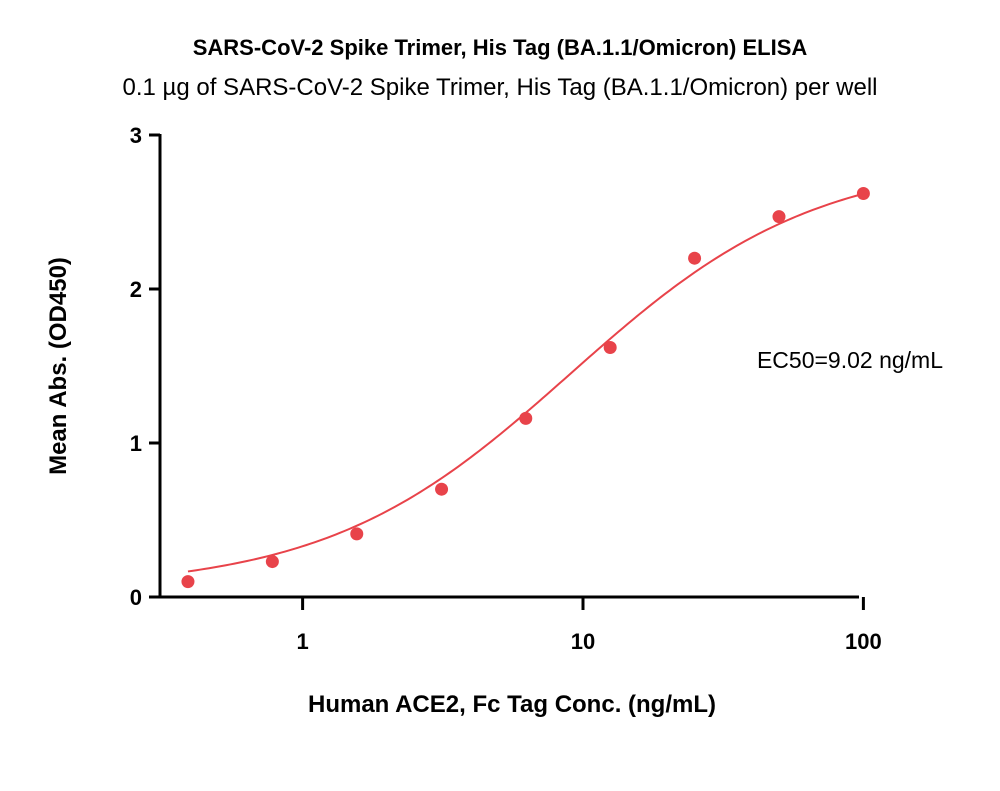  What do you see at coordinates (512, 704) in the screenshot?
I see `x-axis-title: Human ACE2, Fc Tag Conc. (ng/mL)` at bounding box center [512, 704].